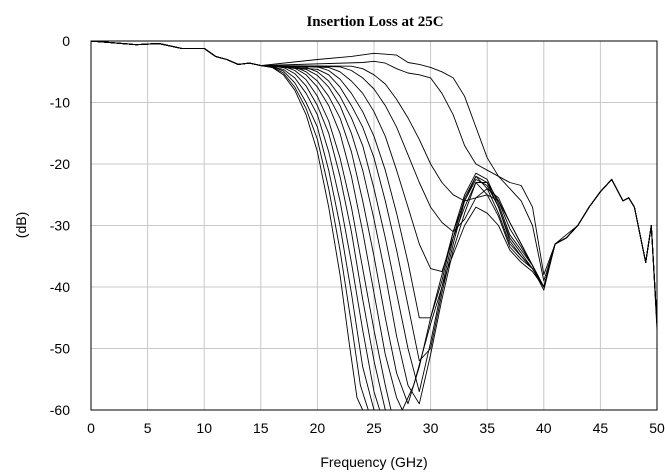 The height and width of the screenshot is (475, 665). I want to click on y-tick-label: -40, so click(60, 287).